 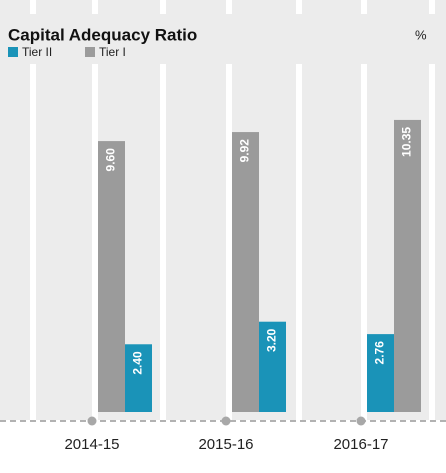 What do you see at coordinates (360, 444) in the screenshot?
I see `x-tick-label: 2016-17` at bounding box center [360, 444].